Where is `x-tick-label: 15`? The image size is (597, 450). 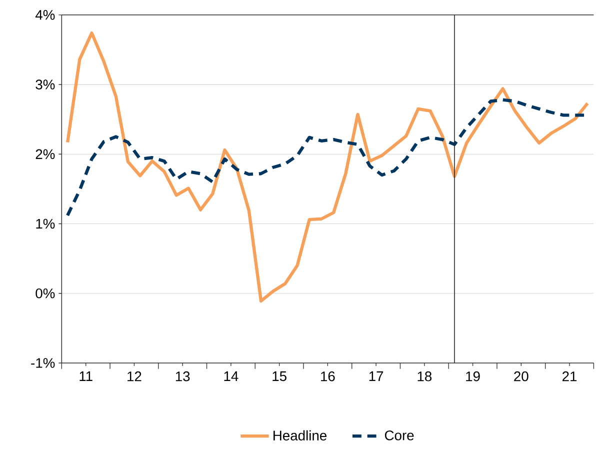
x-tick-label: 15 is located at coordinates (279, 376).